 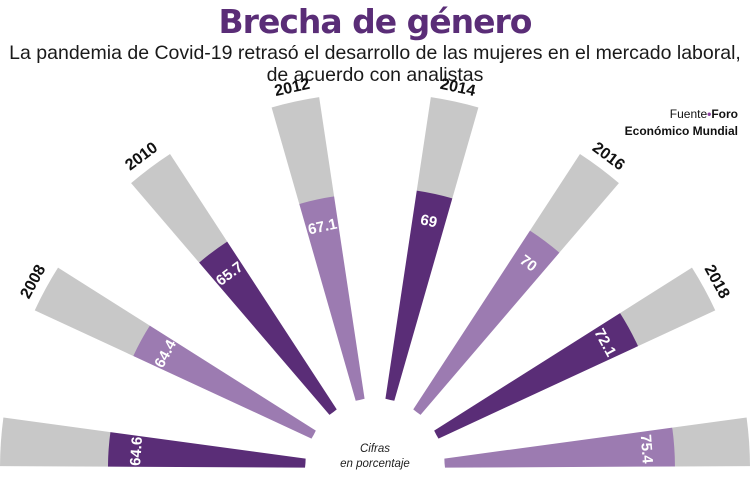 What do you see at coordinates (419, 295) in the screenshot?
I see `value-bar-2014` at bounding box center [419, 295].